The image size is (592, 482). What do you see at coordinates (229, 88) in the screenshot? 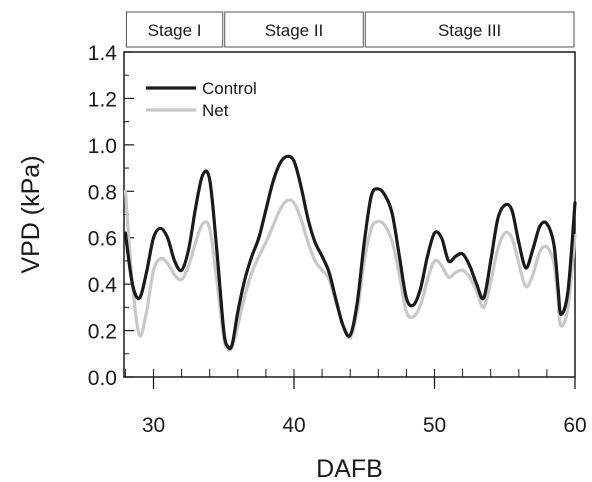
I see `legend-label: Control` at bounding box center [229, 88].